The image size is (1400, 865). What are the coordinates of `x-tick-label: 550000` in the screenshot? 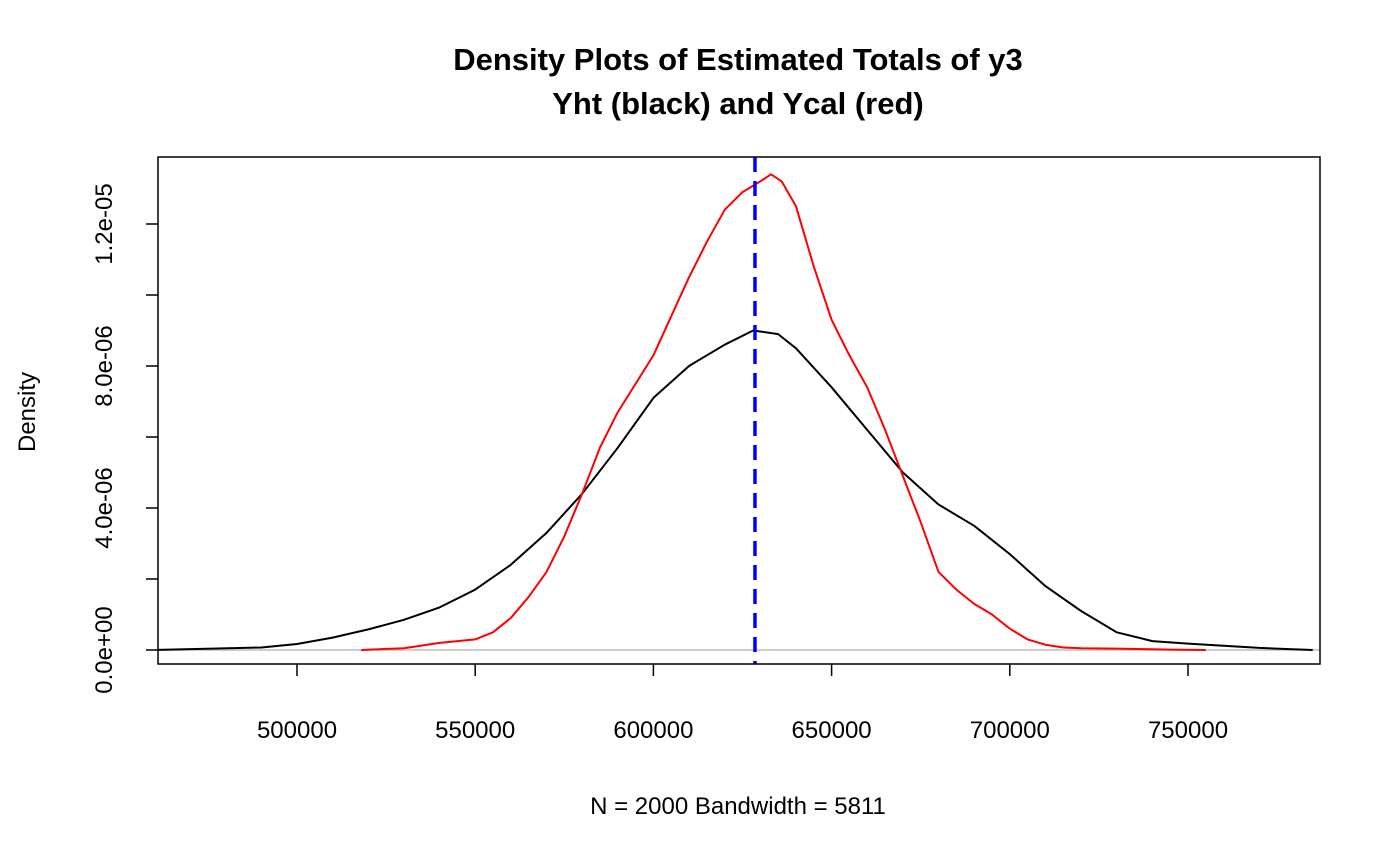 It's located at (475, 730).